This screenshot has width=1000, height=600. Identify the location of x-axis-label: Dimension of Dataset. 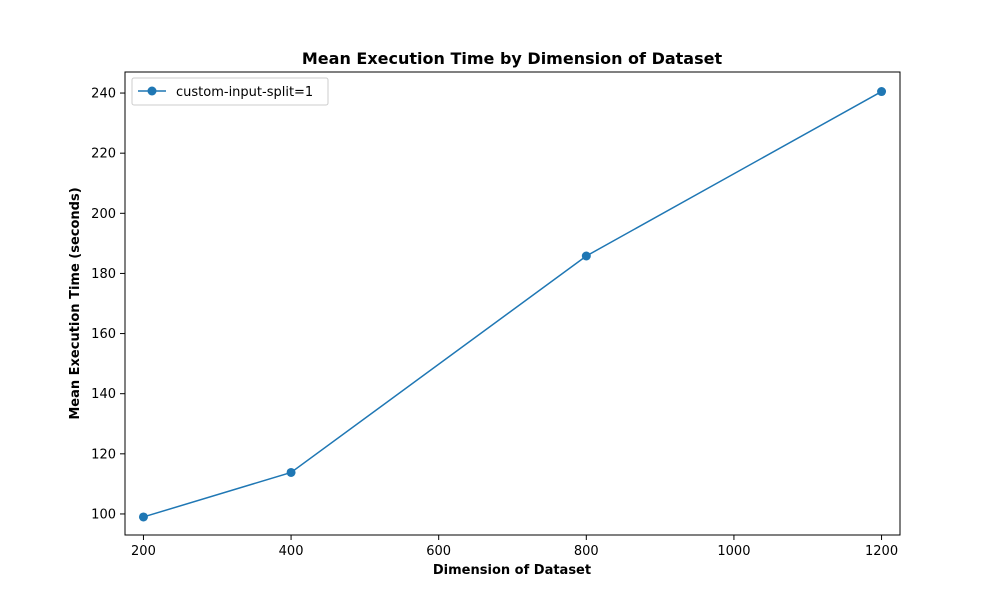
(512, 570).